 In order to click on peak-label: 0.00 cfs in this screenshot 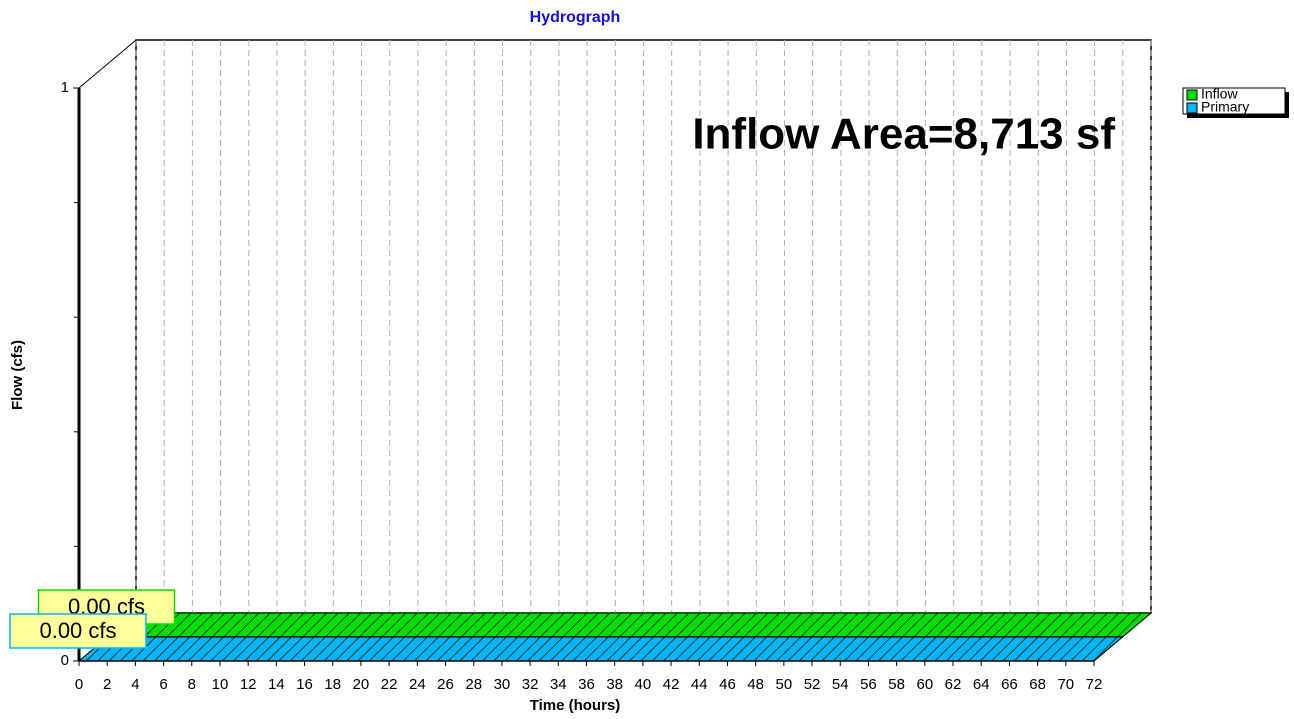, I will do `click(78, 631)`.